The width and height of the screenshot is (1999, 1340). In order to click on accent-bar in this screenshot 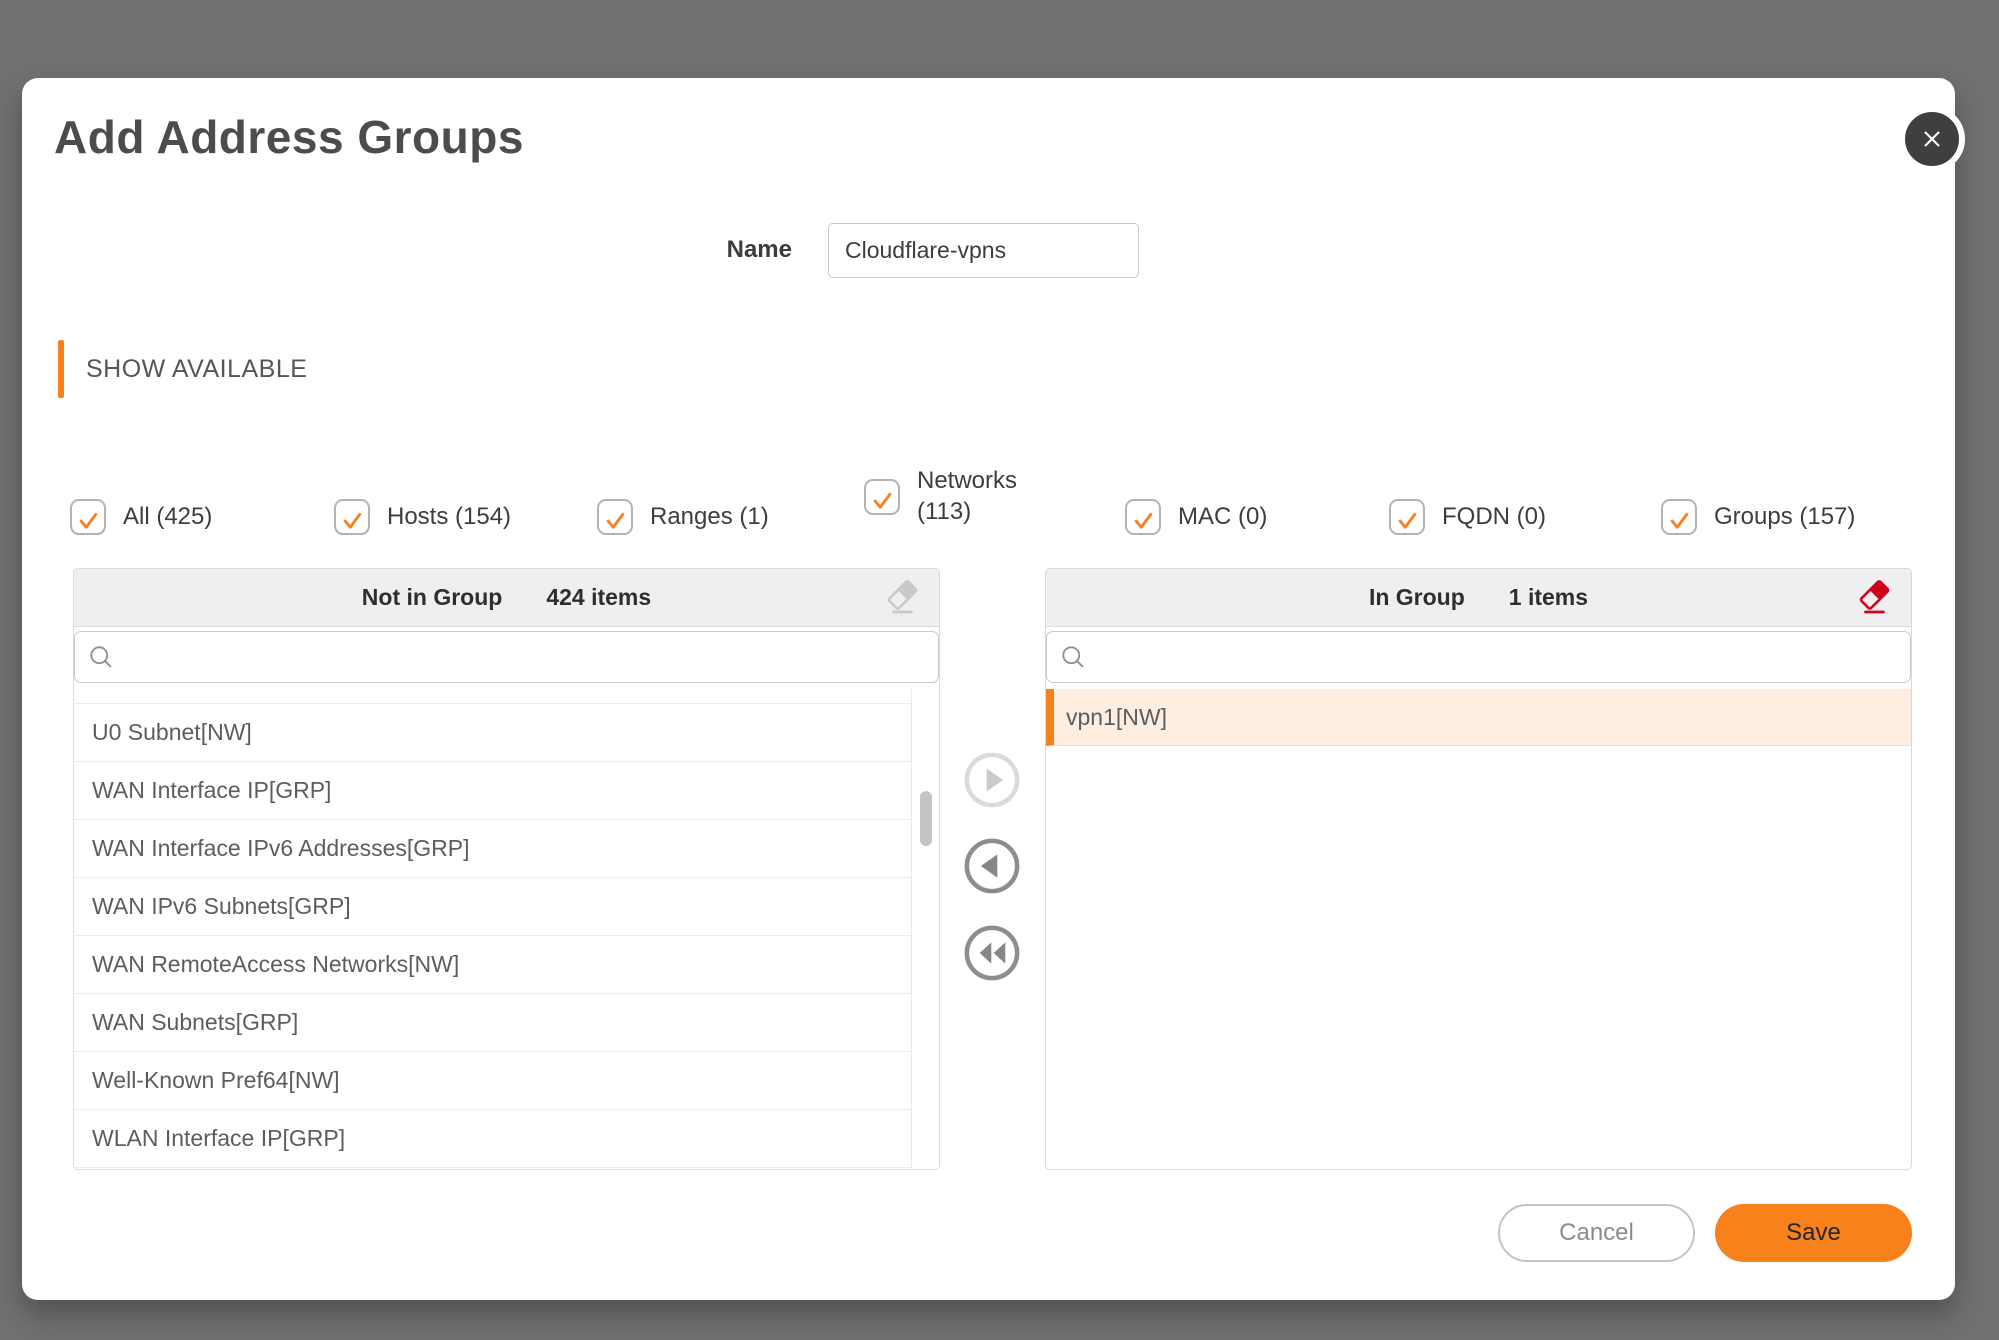, I will do `click(61, 369)`.